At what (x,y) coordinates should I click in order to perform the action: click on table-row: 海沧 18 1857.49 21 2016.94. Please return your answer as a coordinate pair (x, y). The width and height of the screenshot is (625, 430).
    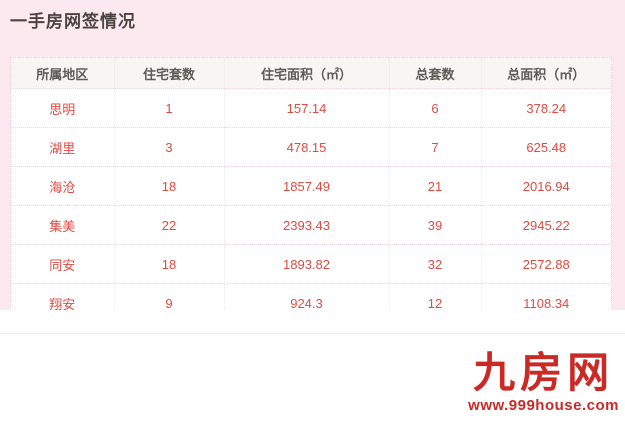
    Looking at the image, I should click on (311, 186).